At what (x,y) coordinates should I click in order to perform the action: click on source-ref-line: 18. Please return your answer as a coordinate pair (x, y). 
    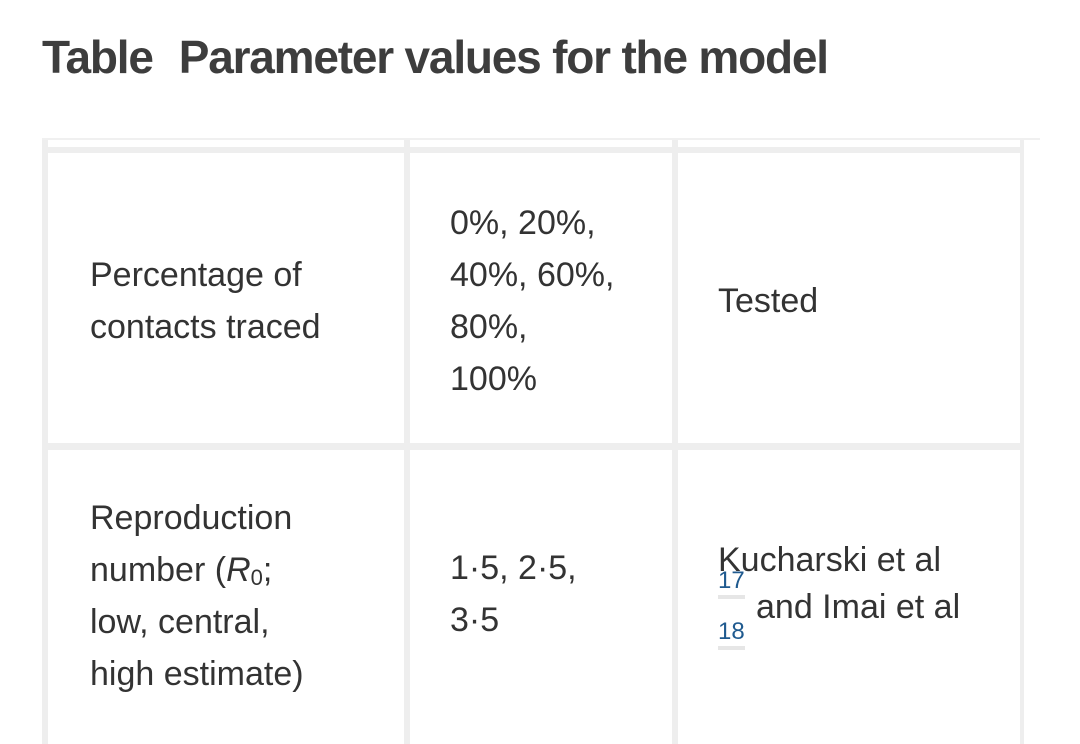
    Looking at the image, I should click on (869, 634).